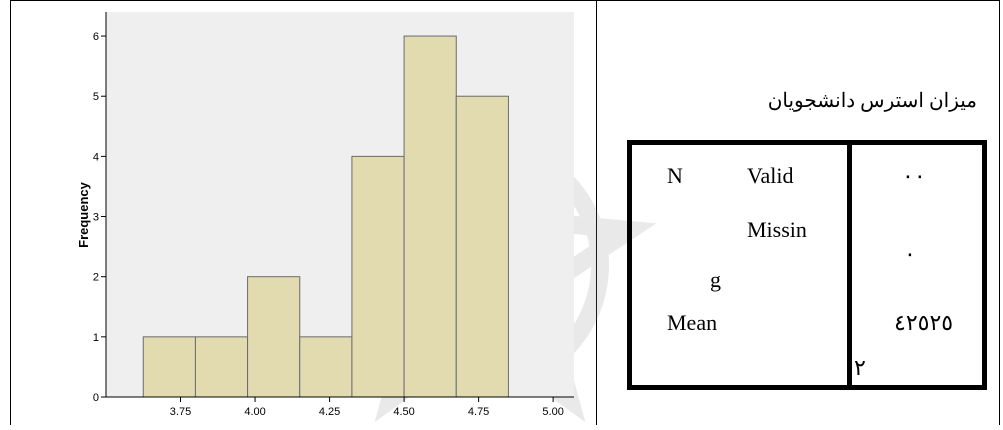  What do you see at coordinates (924, 322) in the screenshot?
I see `mean-value: ٤٢٥٢٥` at bounding box center [924, 322].